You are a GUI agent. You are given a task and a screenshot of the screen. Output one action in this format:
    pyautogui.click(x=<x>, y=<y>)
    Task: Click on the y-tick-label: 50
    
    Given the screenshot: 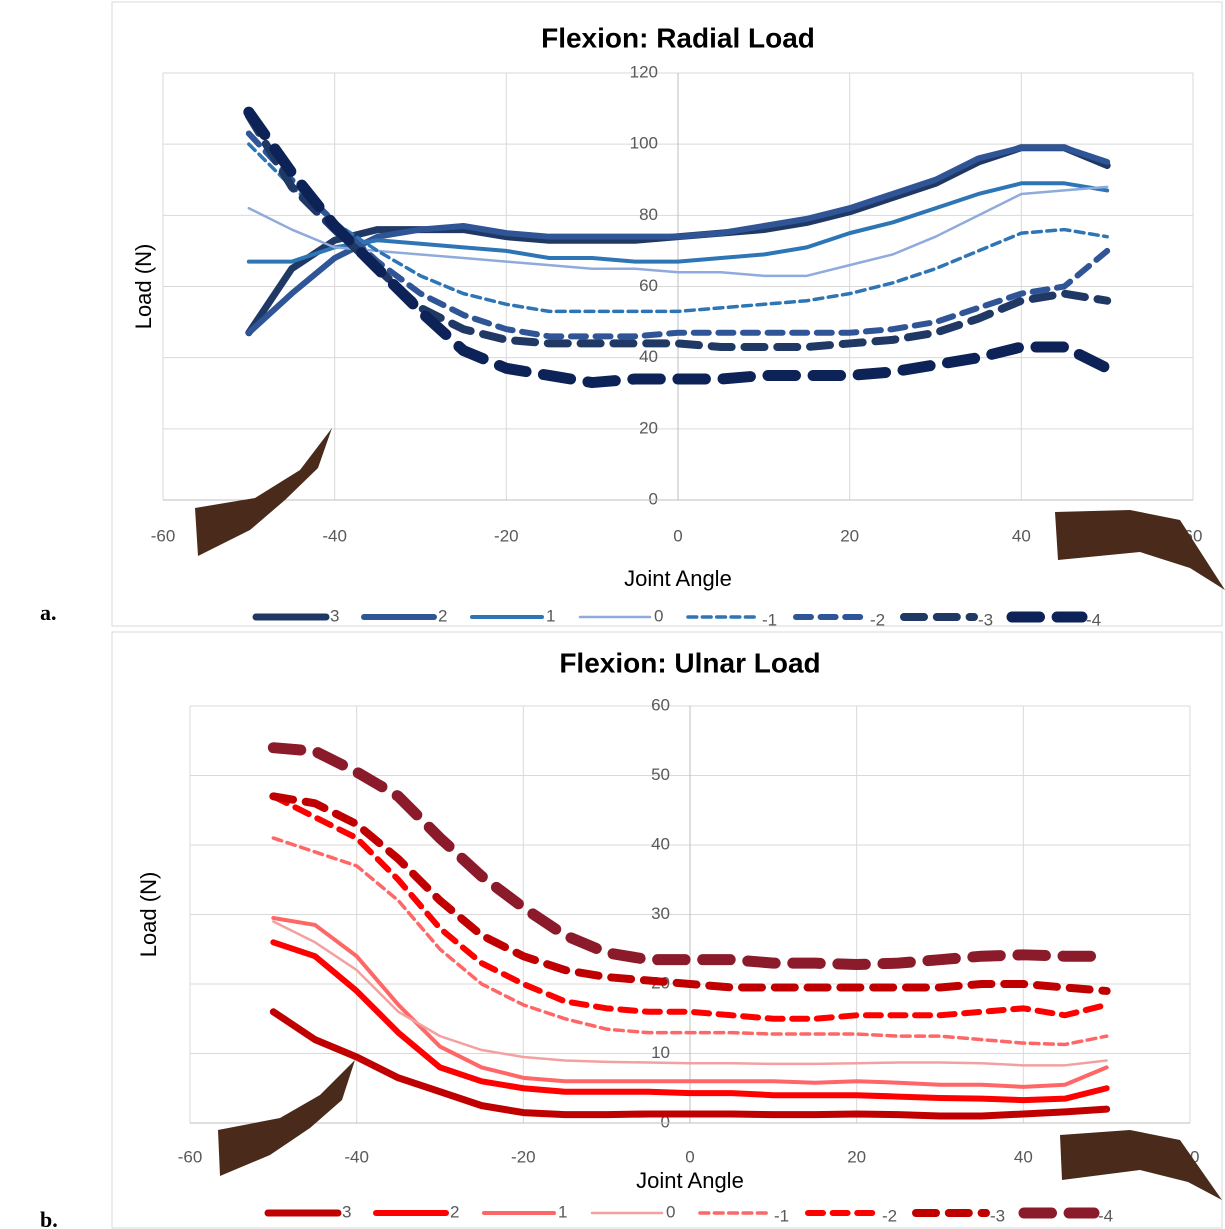 What is the action you would take?
    pyautogui.click(x=660, y=774)
    